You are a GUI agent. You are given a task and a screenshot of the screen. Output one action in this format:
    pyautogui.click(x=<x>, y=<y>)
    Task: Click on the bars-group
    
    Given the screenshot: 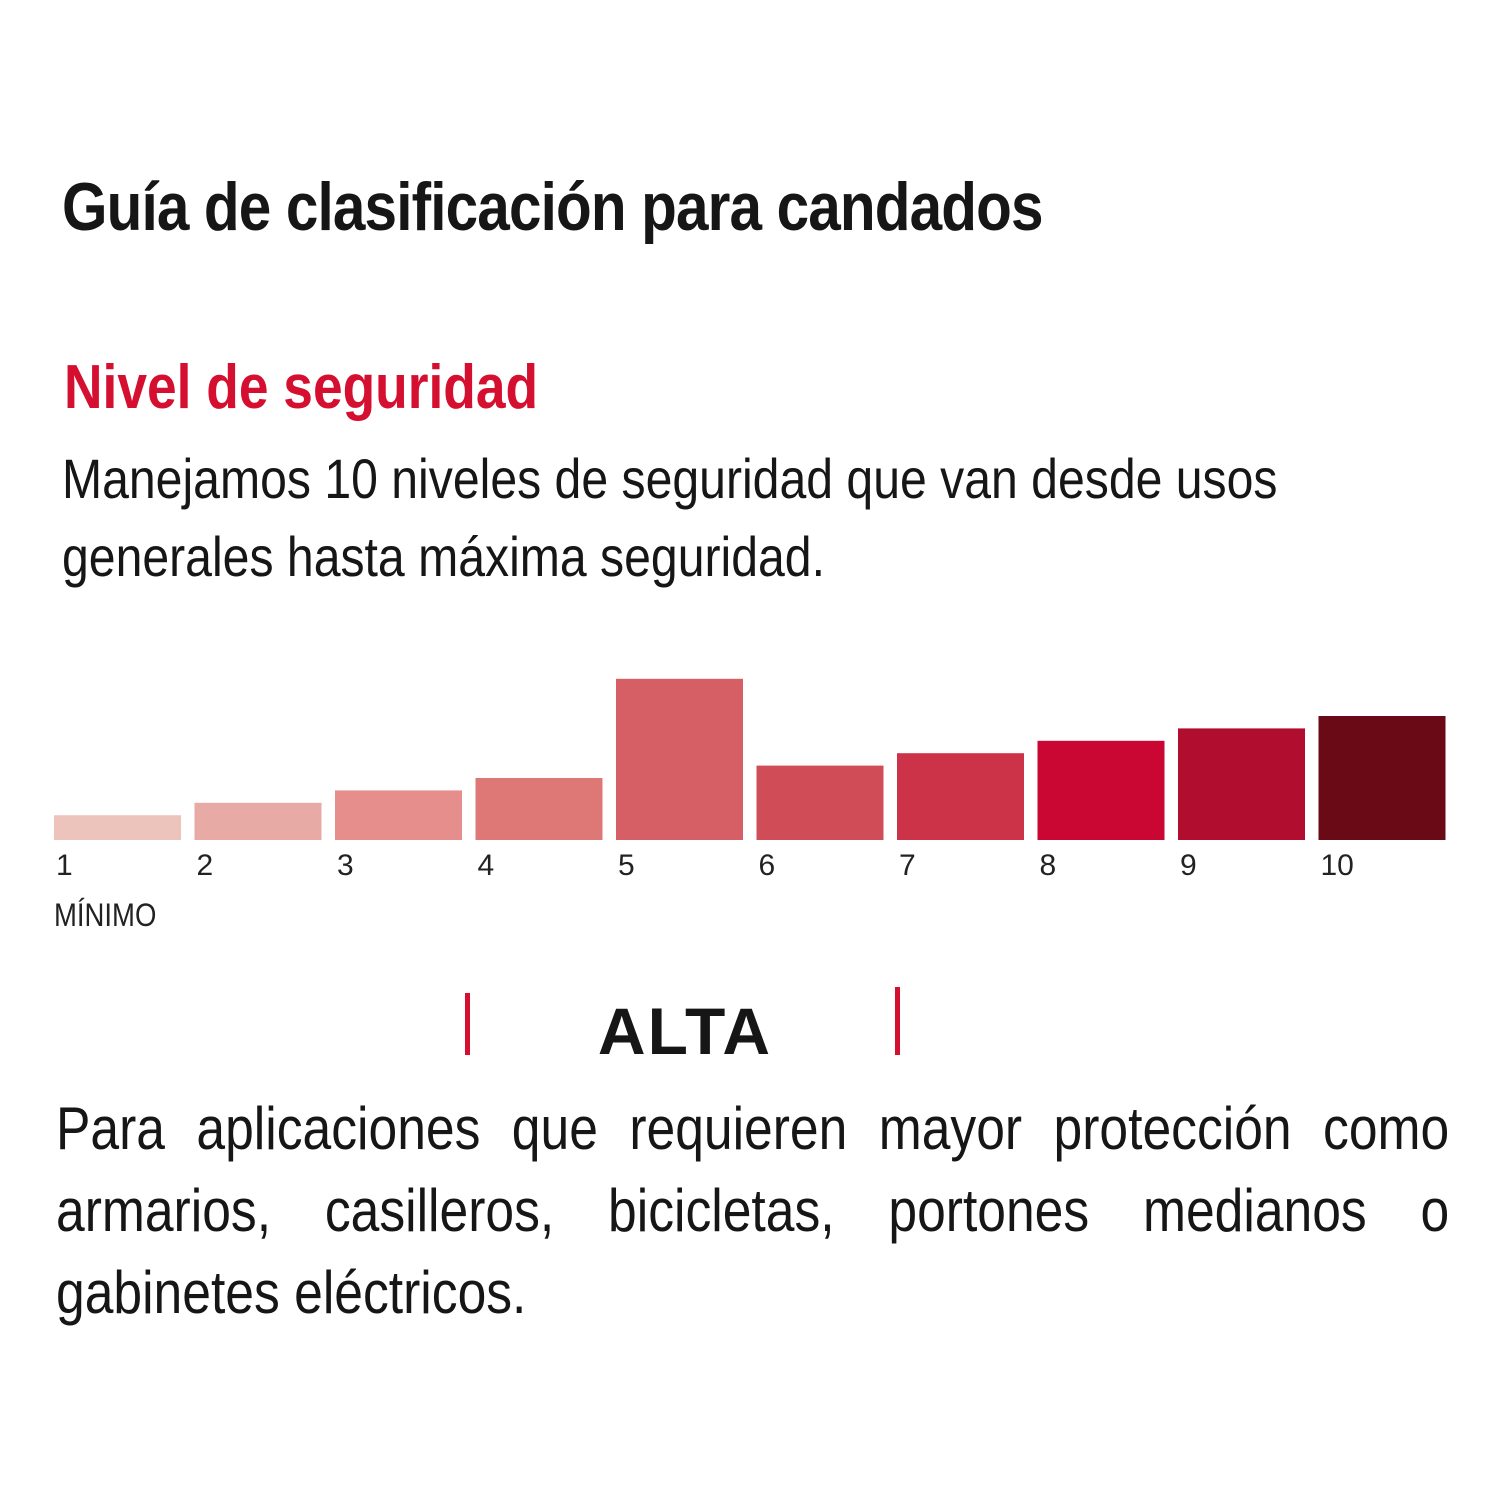 What is the action you would take?
    pyautogui.click(x=750, y=759)
    